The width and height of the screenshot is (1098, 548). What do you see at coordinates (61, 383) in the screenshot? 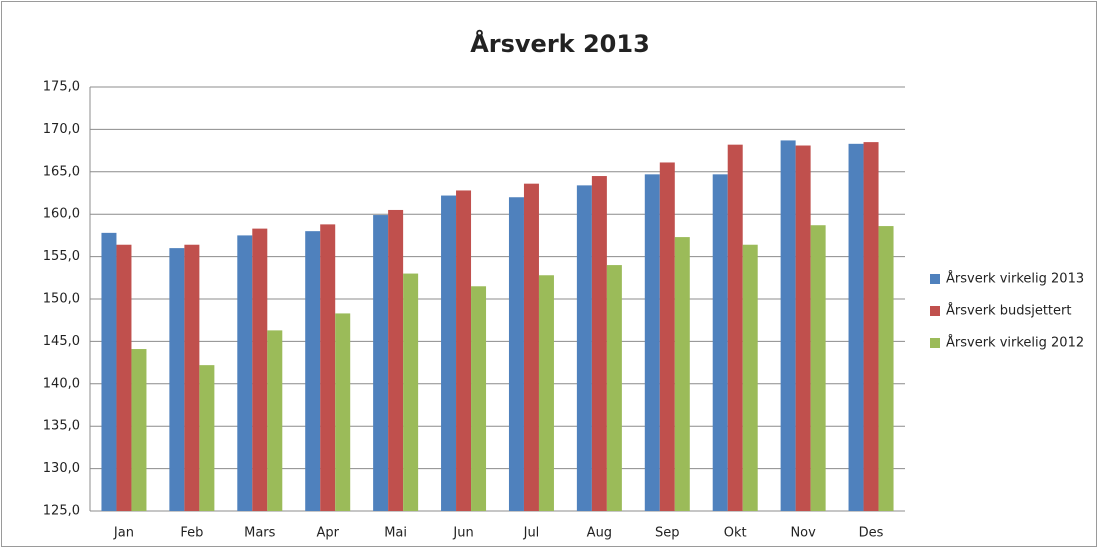
I see `y-tick-label: 140,0` at bounding box center [61, 383].